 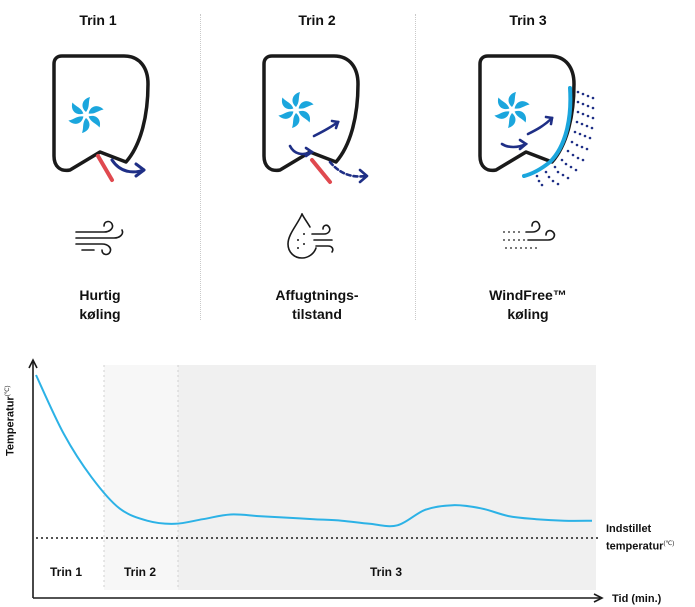 I want to click on phase-label-3: Trin 3, so click(x=386, y=572).